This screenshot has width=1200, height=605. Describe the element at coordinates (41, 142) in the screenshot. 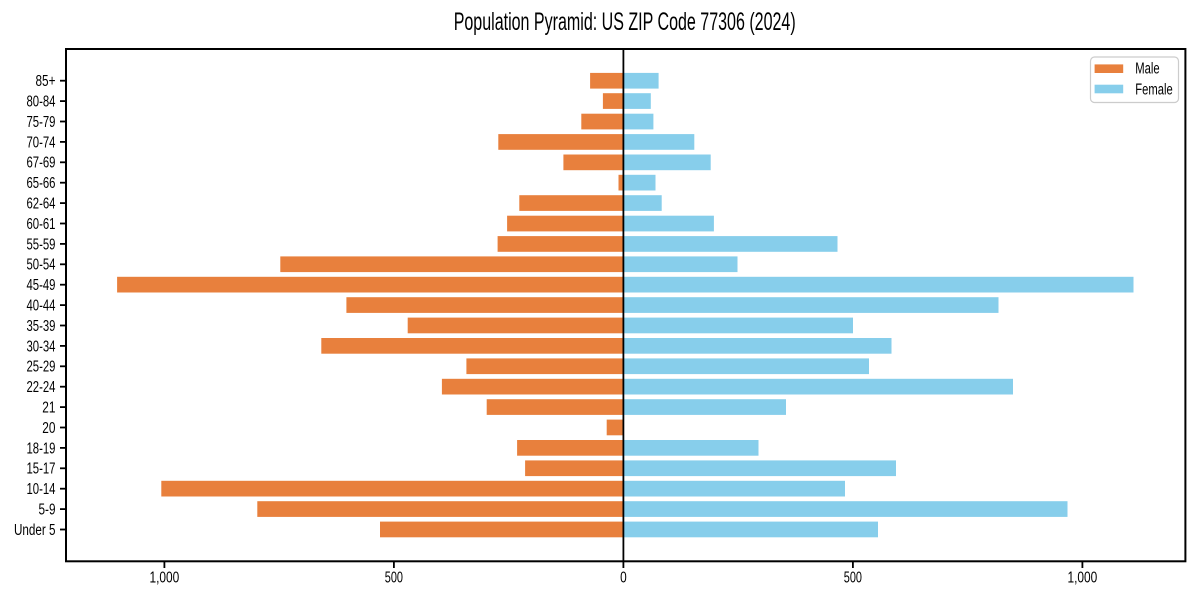

I see `svg-text: 70-74` at that location.